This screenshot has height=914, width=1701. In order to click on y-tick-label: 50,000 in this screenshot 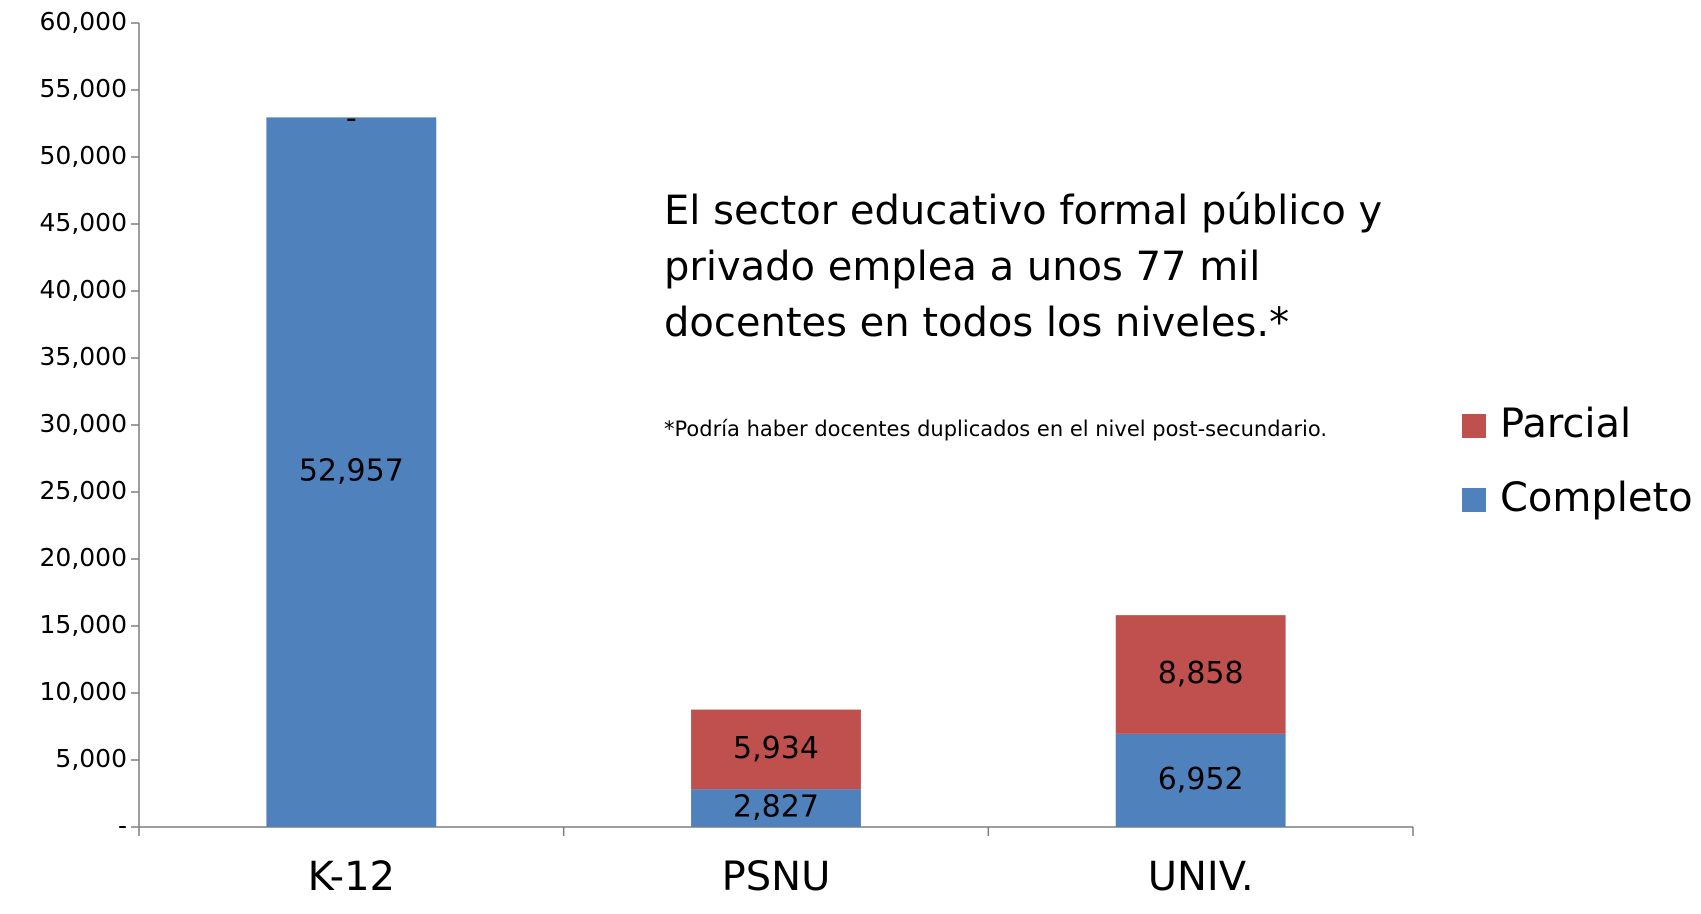, I will do `click(83, 155)`.